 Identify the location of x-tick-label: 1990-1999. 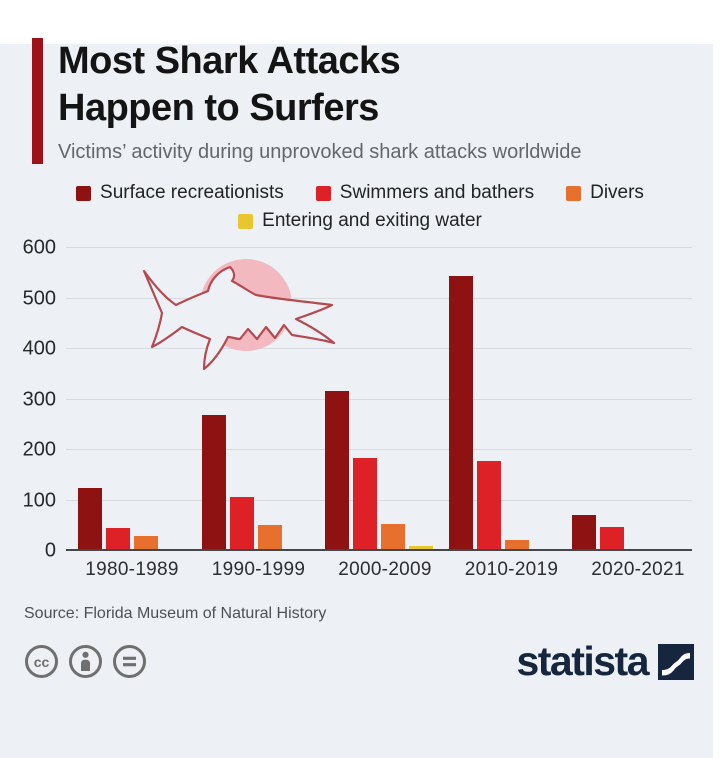
(258, 570).